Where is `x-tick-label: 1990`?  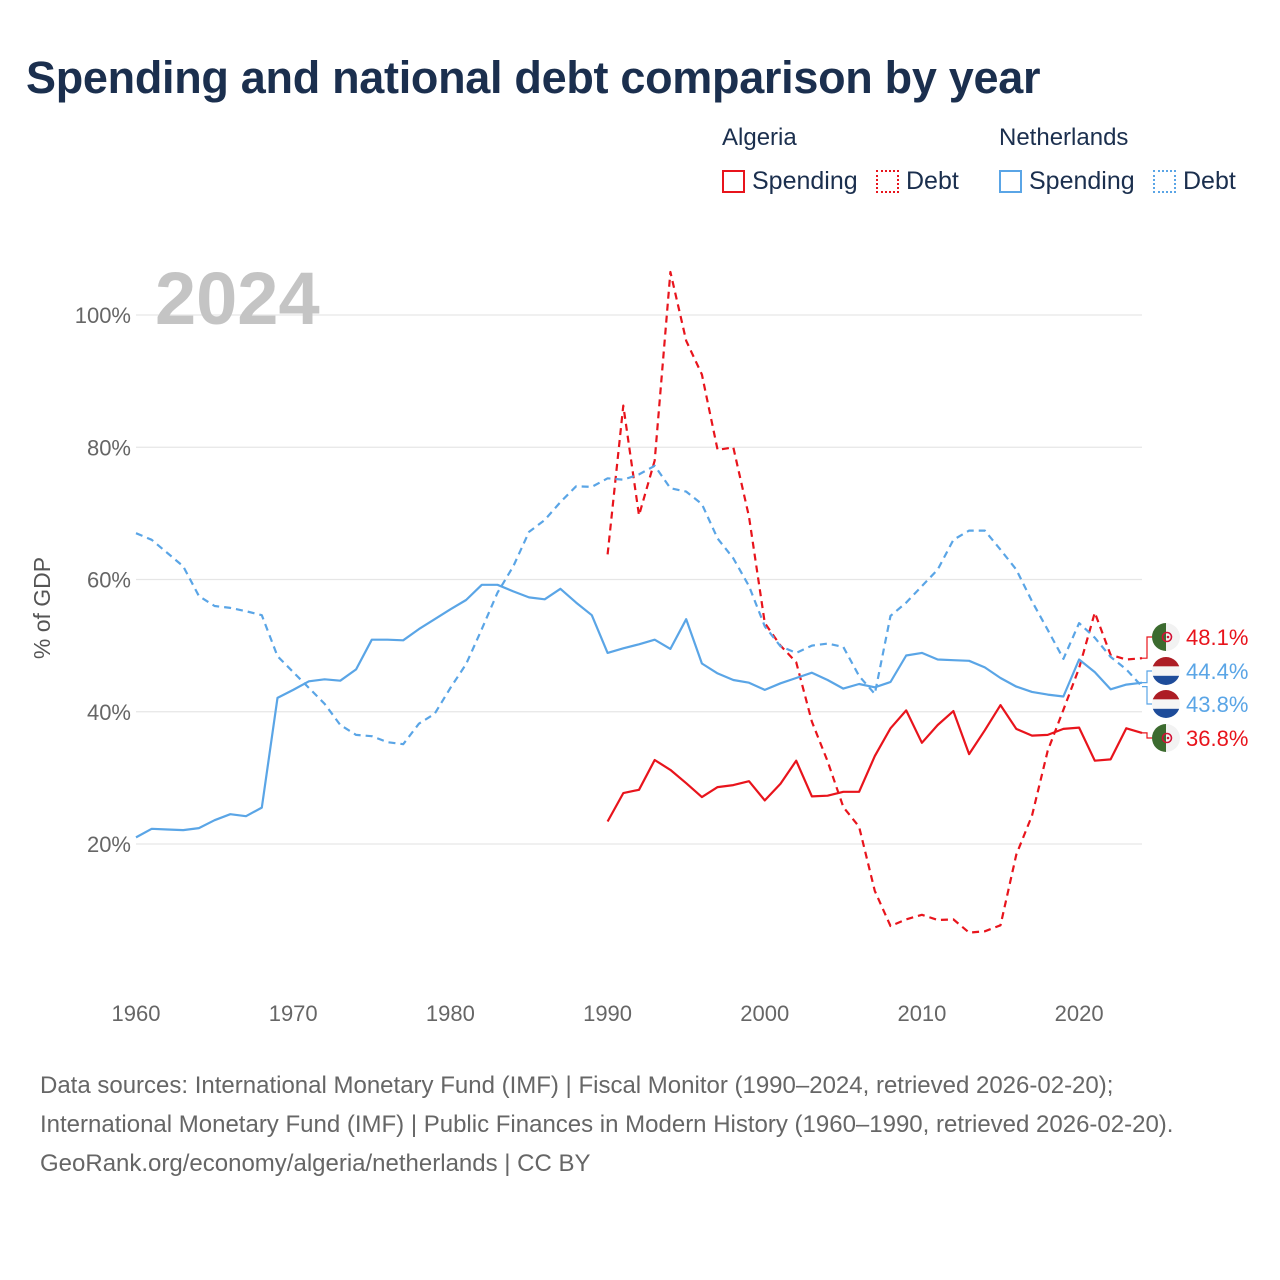
x-tick-label: 1990 is located at coordinates (607, 1013).